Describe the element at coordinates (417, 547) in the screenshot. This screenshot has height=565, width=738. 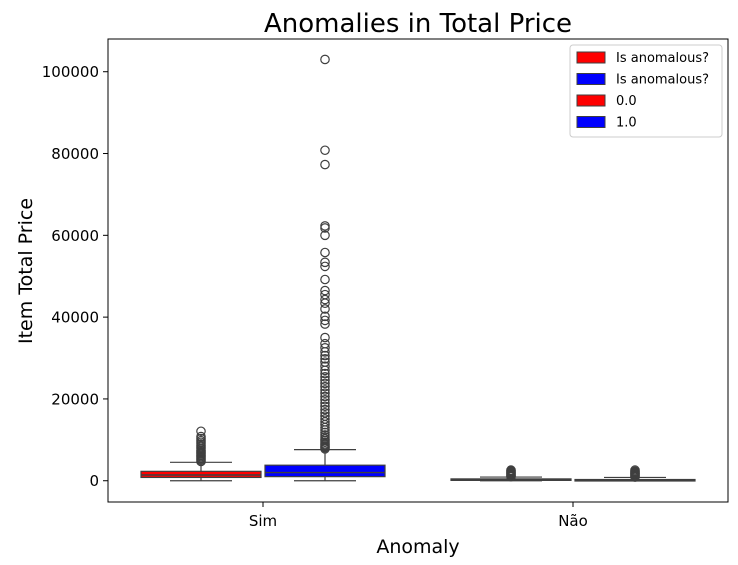
I see `x-axis-label: Anomaly` at that location.